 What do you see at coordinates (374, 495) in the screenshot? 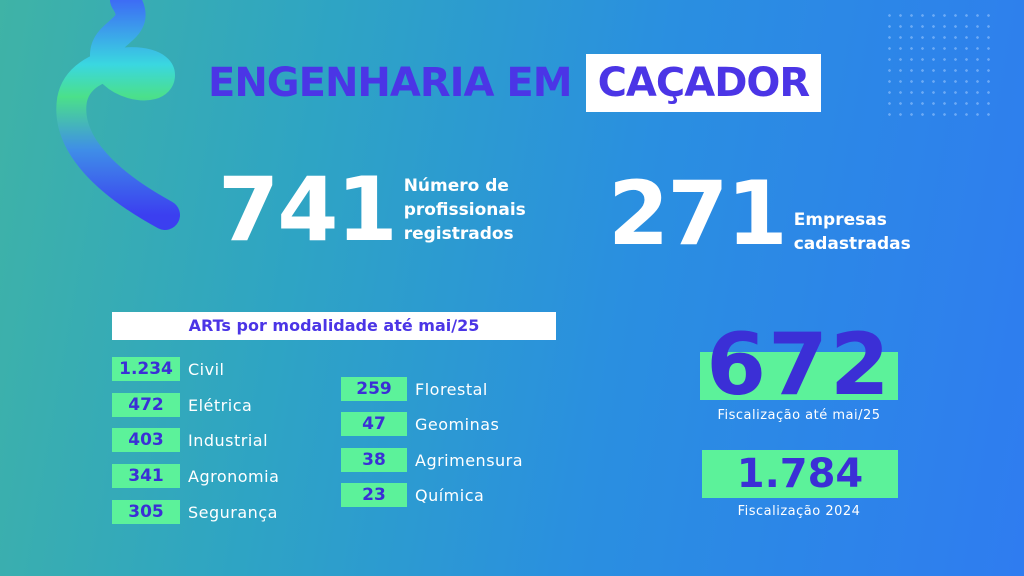
I see `art-value: 23` at bounding box center [374, 495].